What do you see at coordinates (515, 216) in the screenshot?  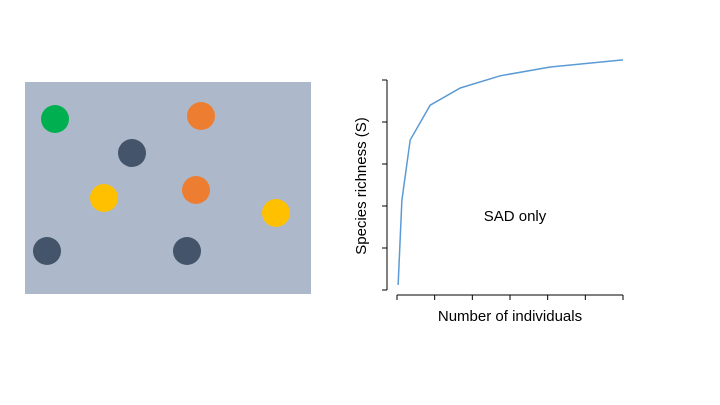 I see `annotation: SAD only` at bounding box center [515, 216].